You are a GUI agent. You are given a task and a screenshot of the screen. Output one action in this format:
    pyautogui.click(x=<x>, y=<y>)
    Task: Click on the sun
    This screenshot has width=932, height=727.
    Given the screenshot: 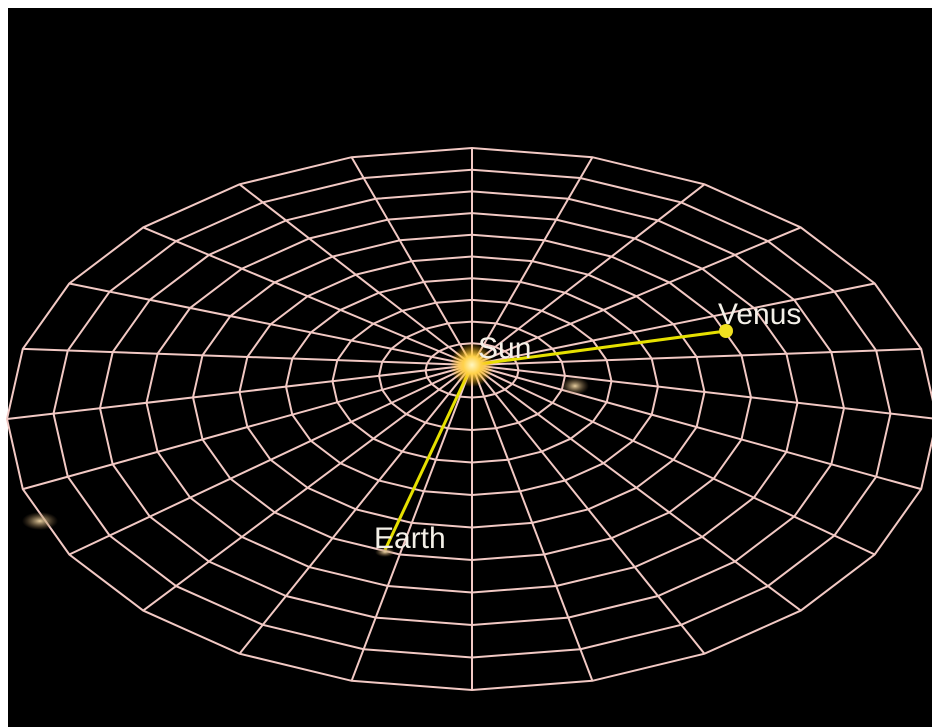 What is the action you would take?
    pyautogui.click(x=472, y=365)
    